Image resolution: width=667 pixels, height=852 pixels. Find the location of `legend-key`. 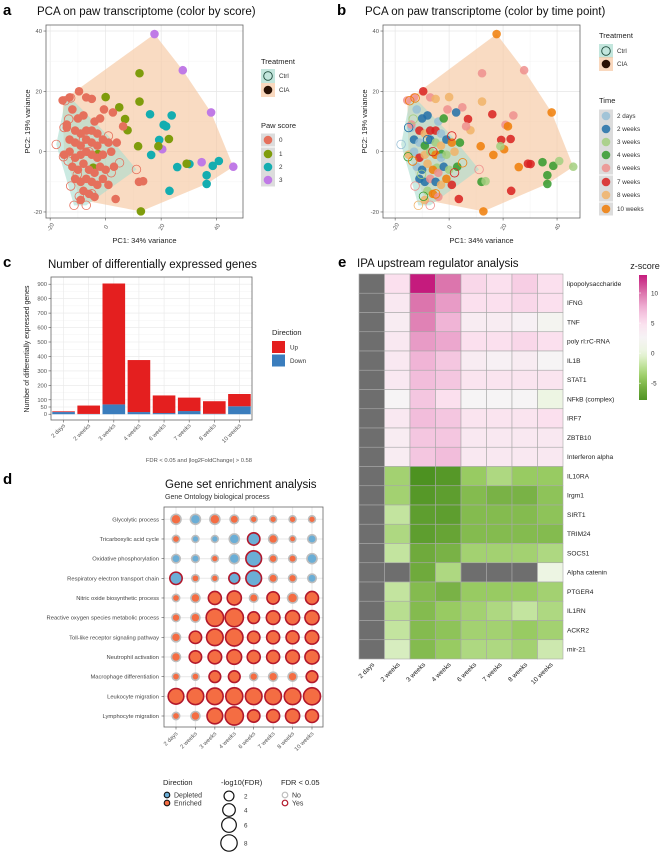

legend-key is located at coordinates (268, 76).